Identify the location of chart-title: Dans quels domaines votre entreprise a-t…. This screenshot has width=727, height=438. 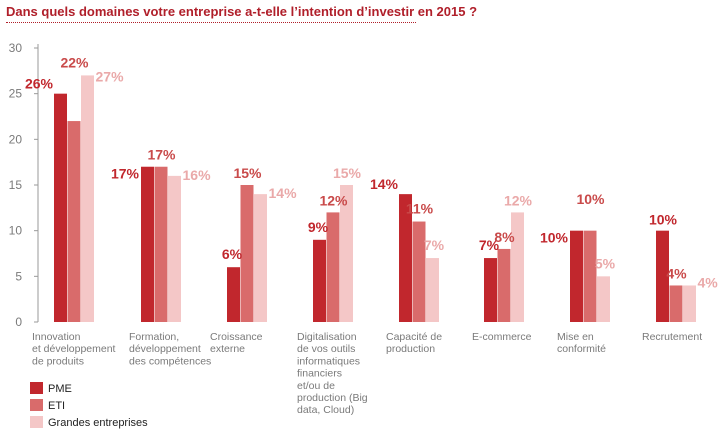
(242, 11).